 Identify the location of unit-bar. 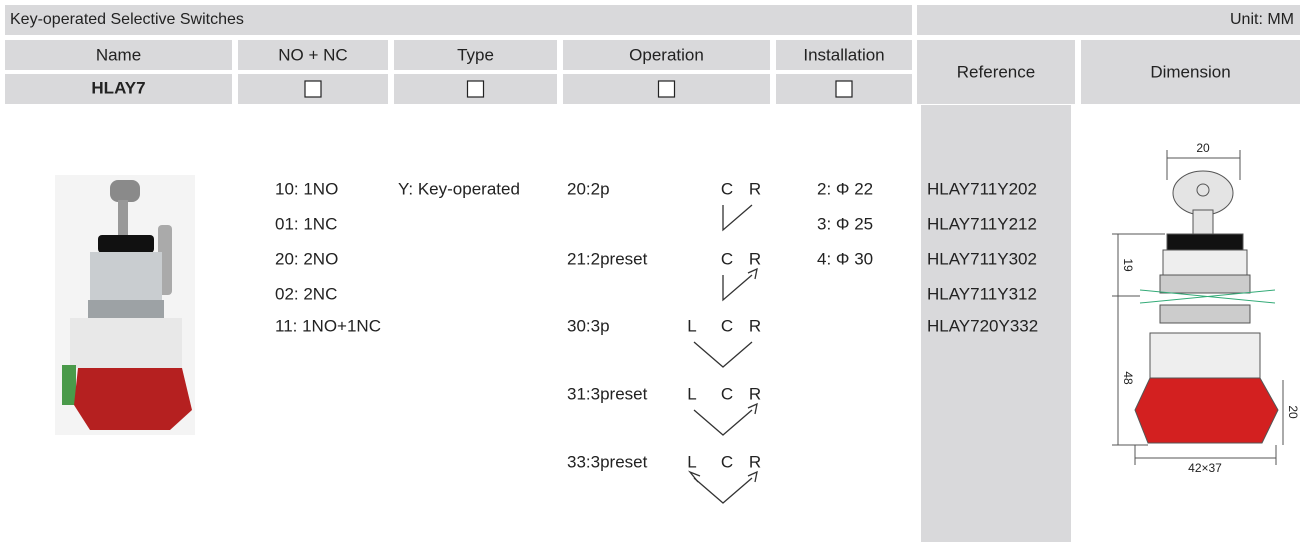
(1108, 20).